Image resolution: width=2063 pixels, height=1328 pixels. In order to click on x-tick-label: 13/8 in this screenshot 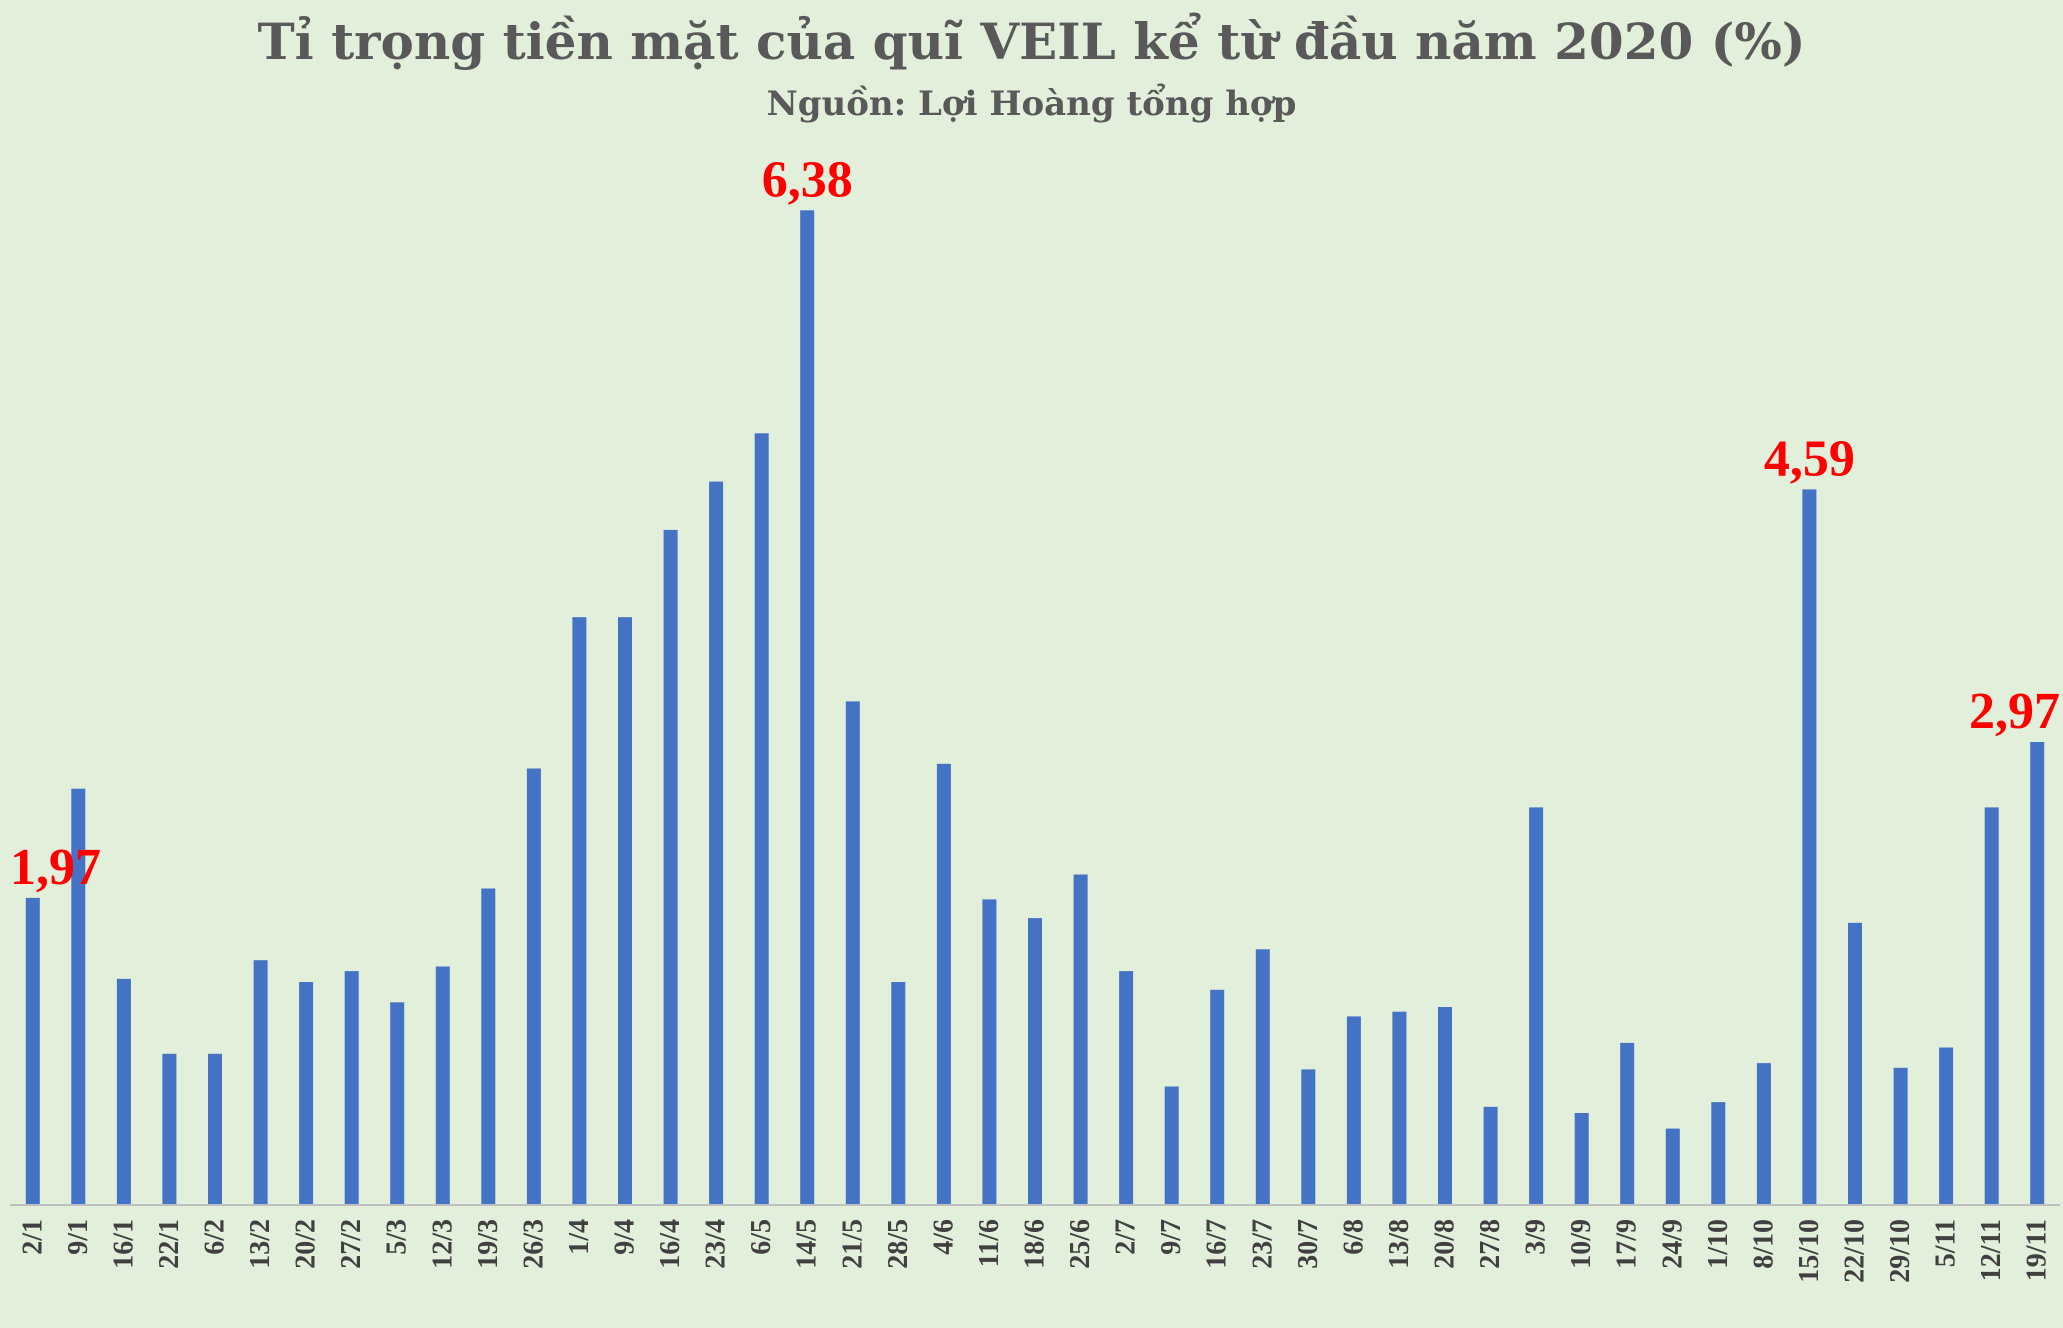, I will do `click(1399, 1244)`.